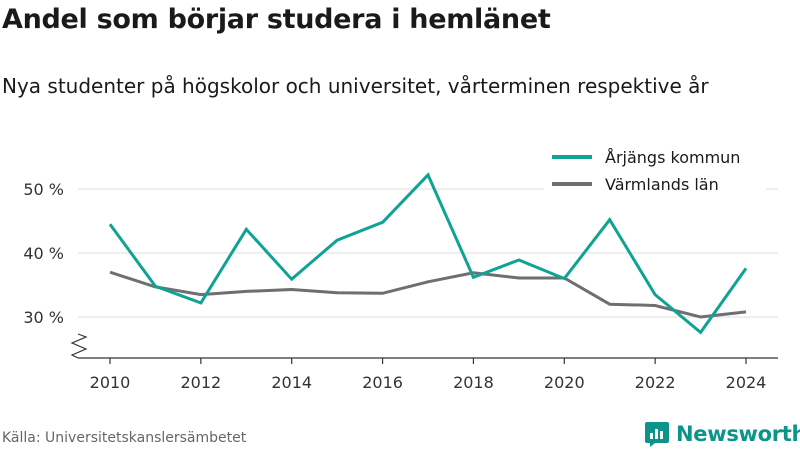 This screenshot has height=450, width=800. What do you see at coordinates (564, 382) in the screenshot?
I see `x-tick-label: 2020` at bounding box center [564, 382].